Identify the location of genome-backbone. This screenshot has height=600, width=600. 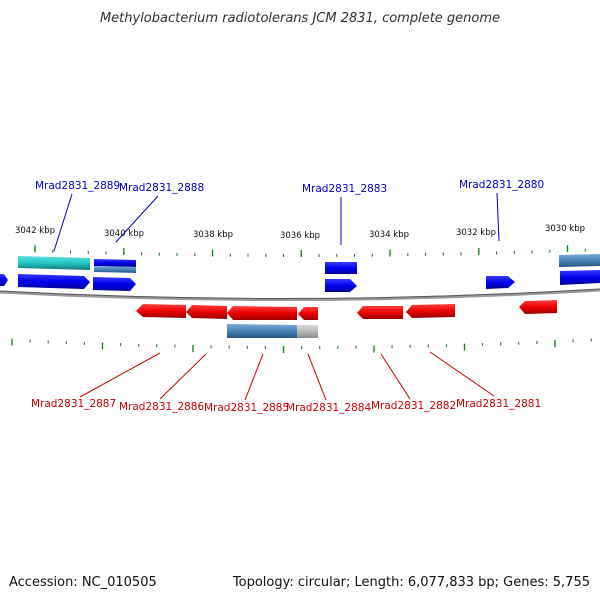
(300, 295).